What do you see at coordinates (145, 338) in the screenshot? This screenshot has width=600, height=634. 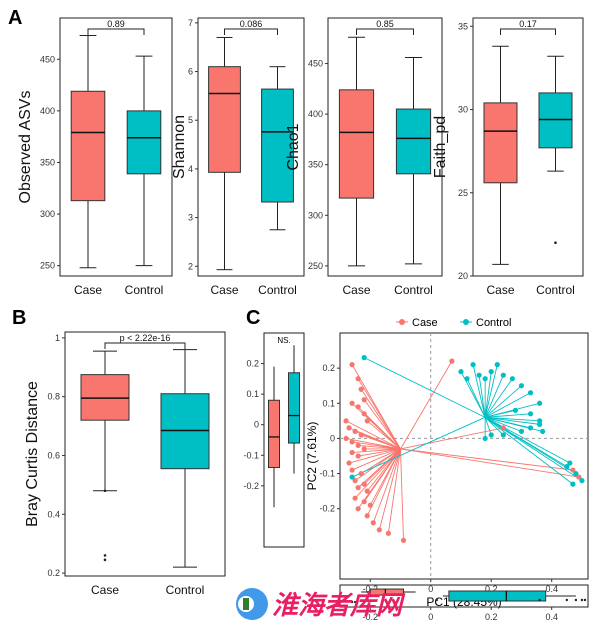 I see `p-value-label: p < 2.22e-16` at bounding box center [145, 338].